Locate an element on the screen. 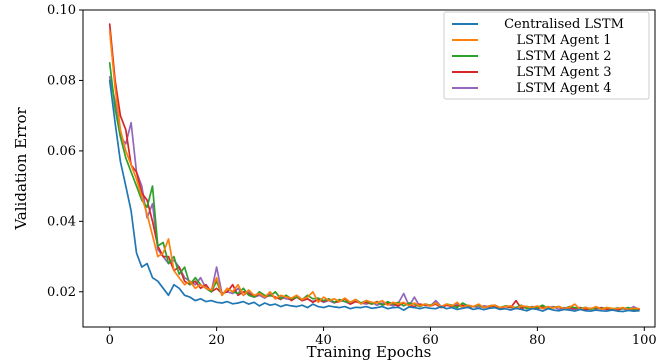  x-tick-label: 0 is located at coordinates (110, 340).